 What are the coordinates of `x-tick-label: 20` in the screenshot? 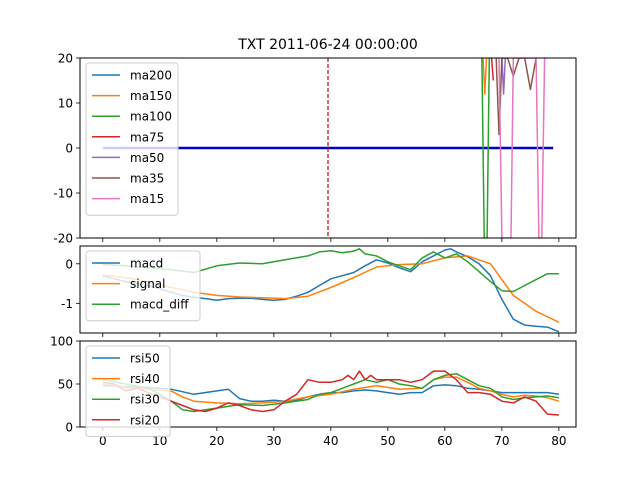 It's located at (216, 441).